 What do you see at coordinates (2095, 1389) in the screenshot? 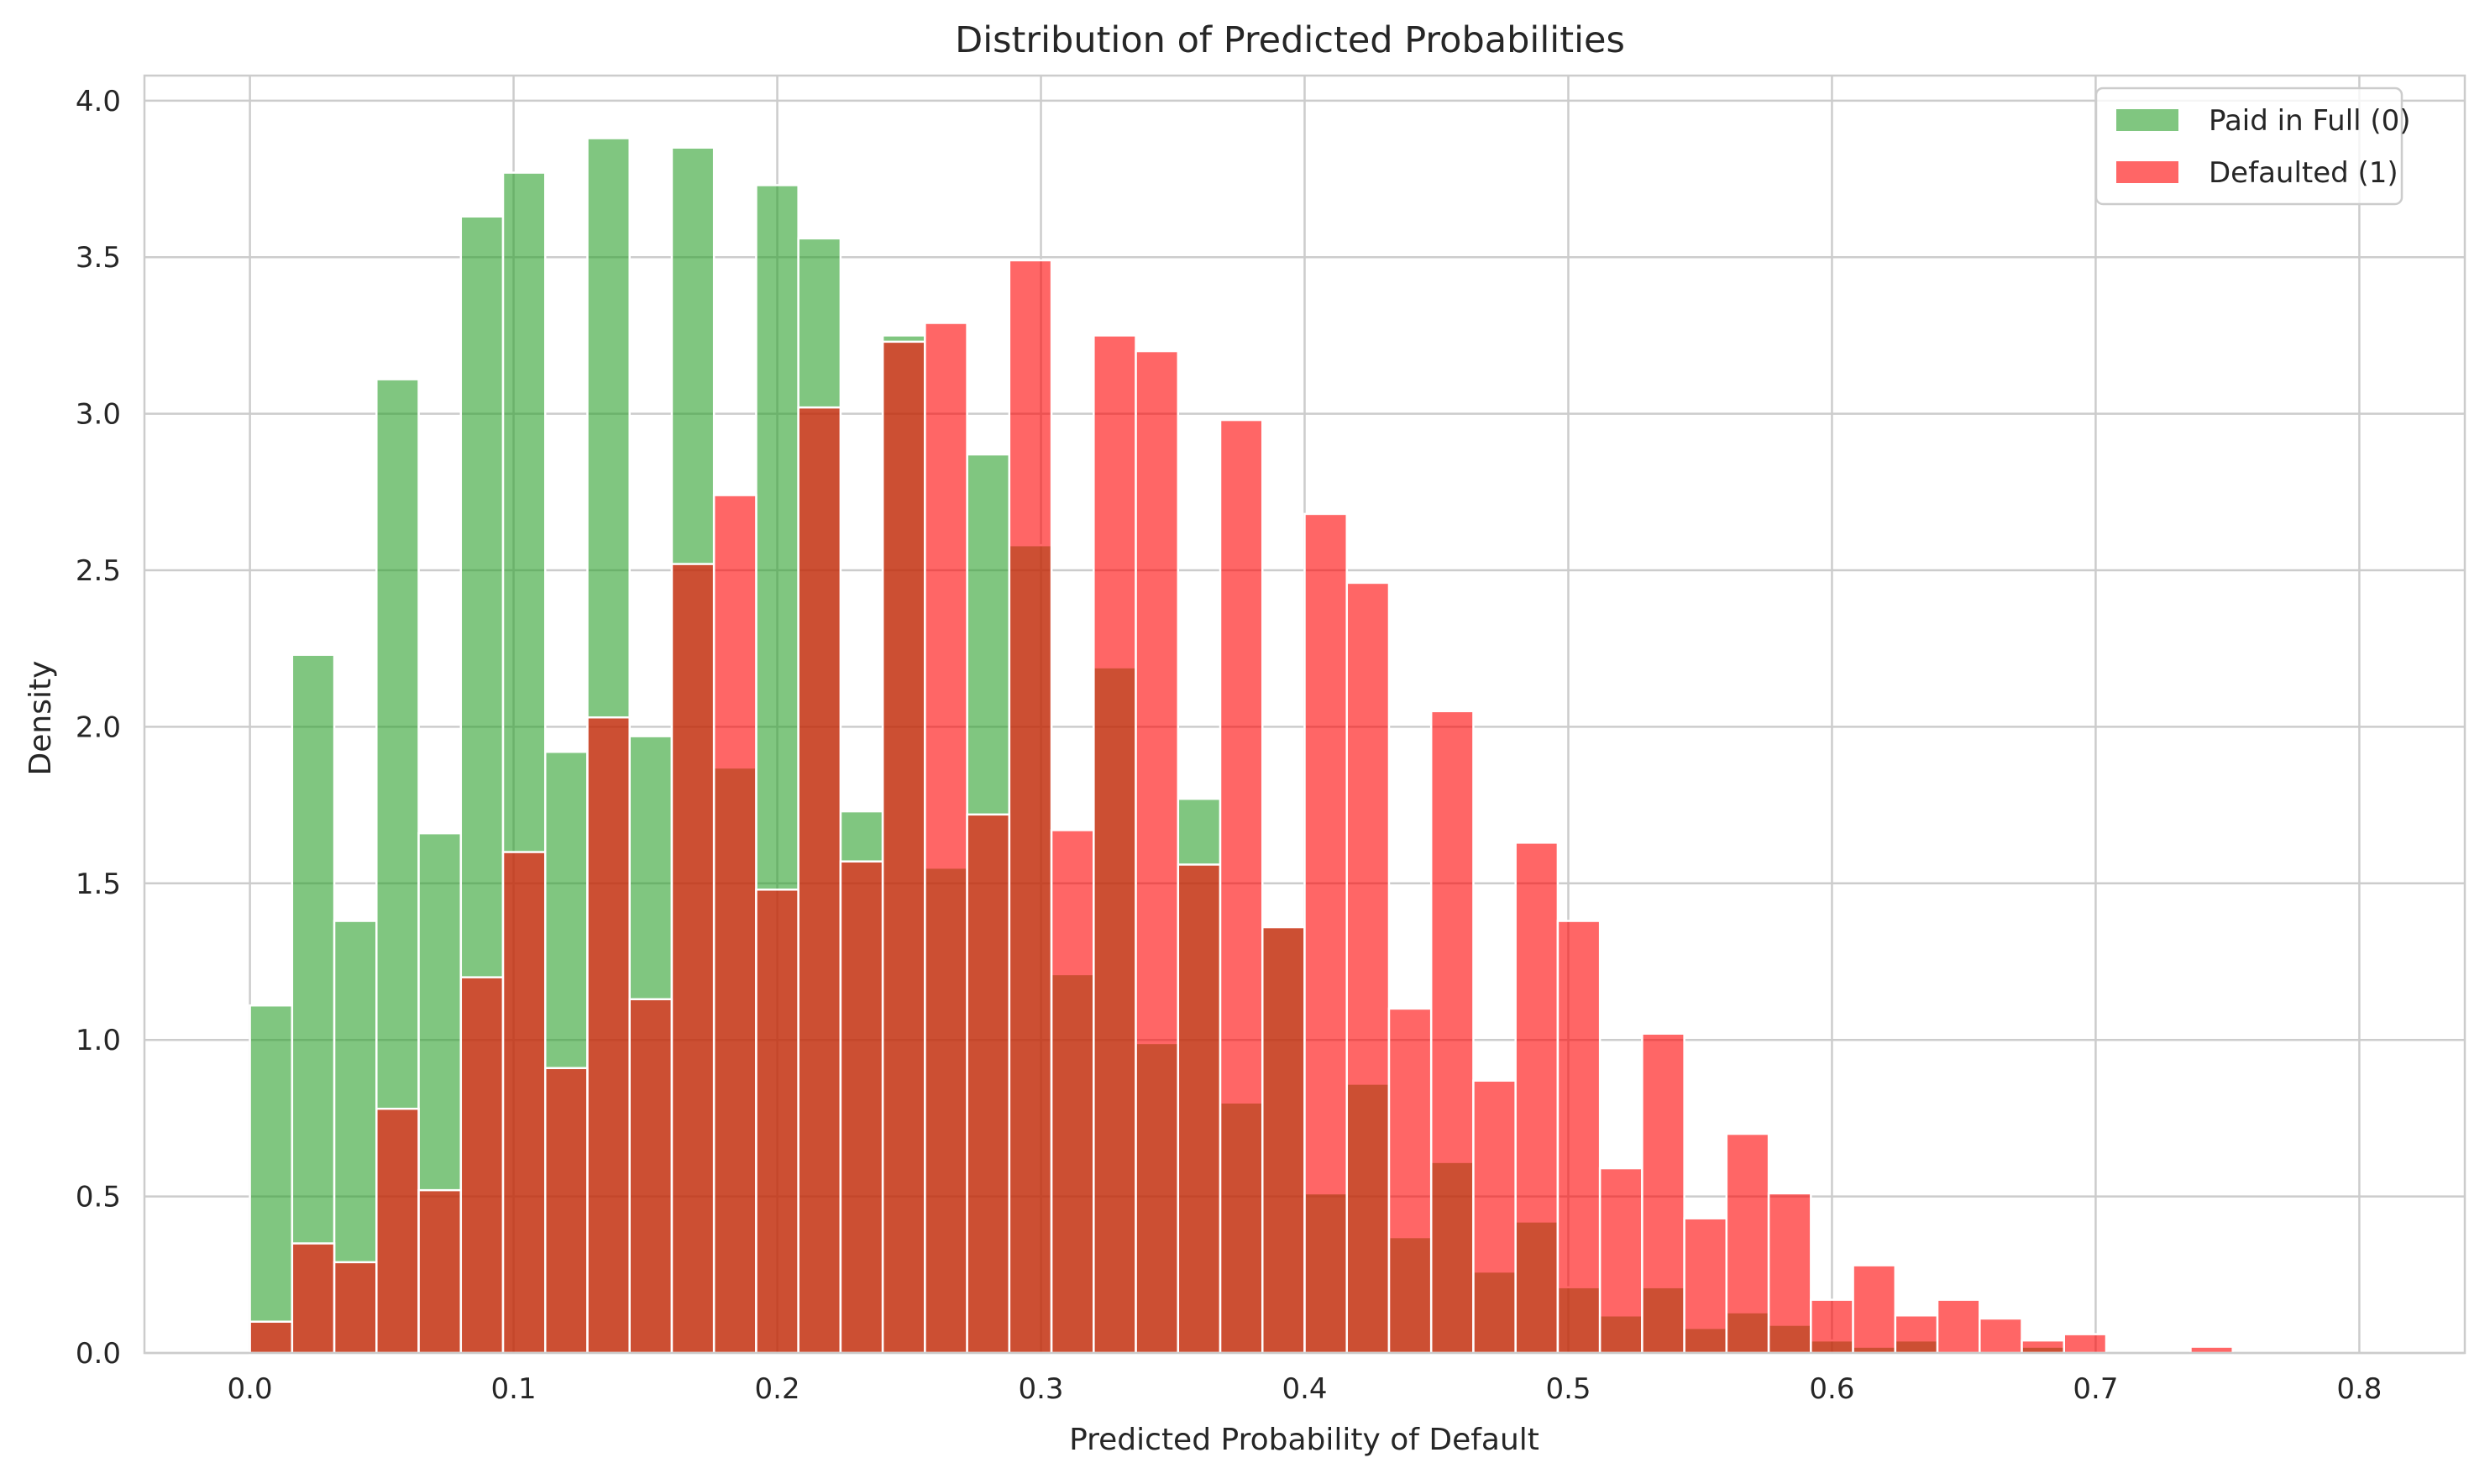
I see `x-tick-label: 0.7` at bounding box center [2095, 1389].